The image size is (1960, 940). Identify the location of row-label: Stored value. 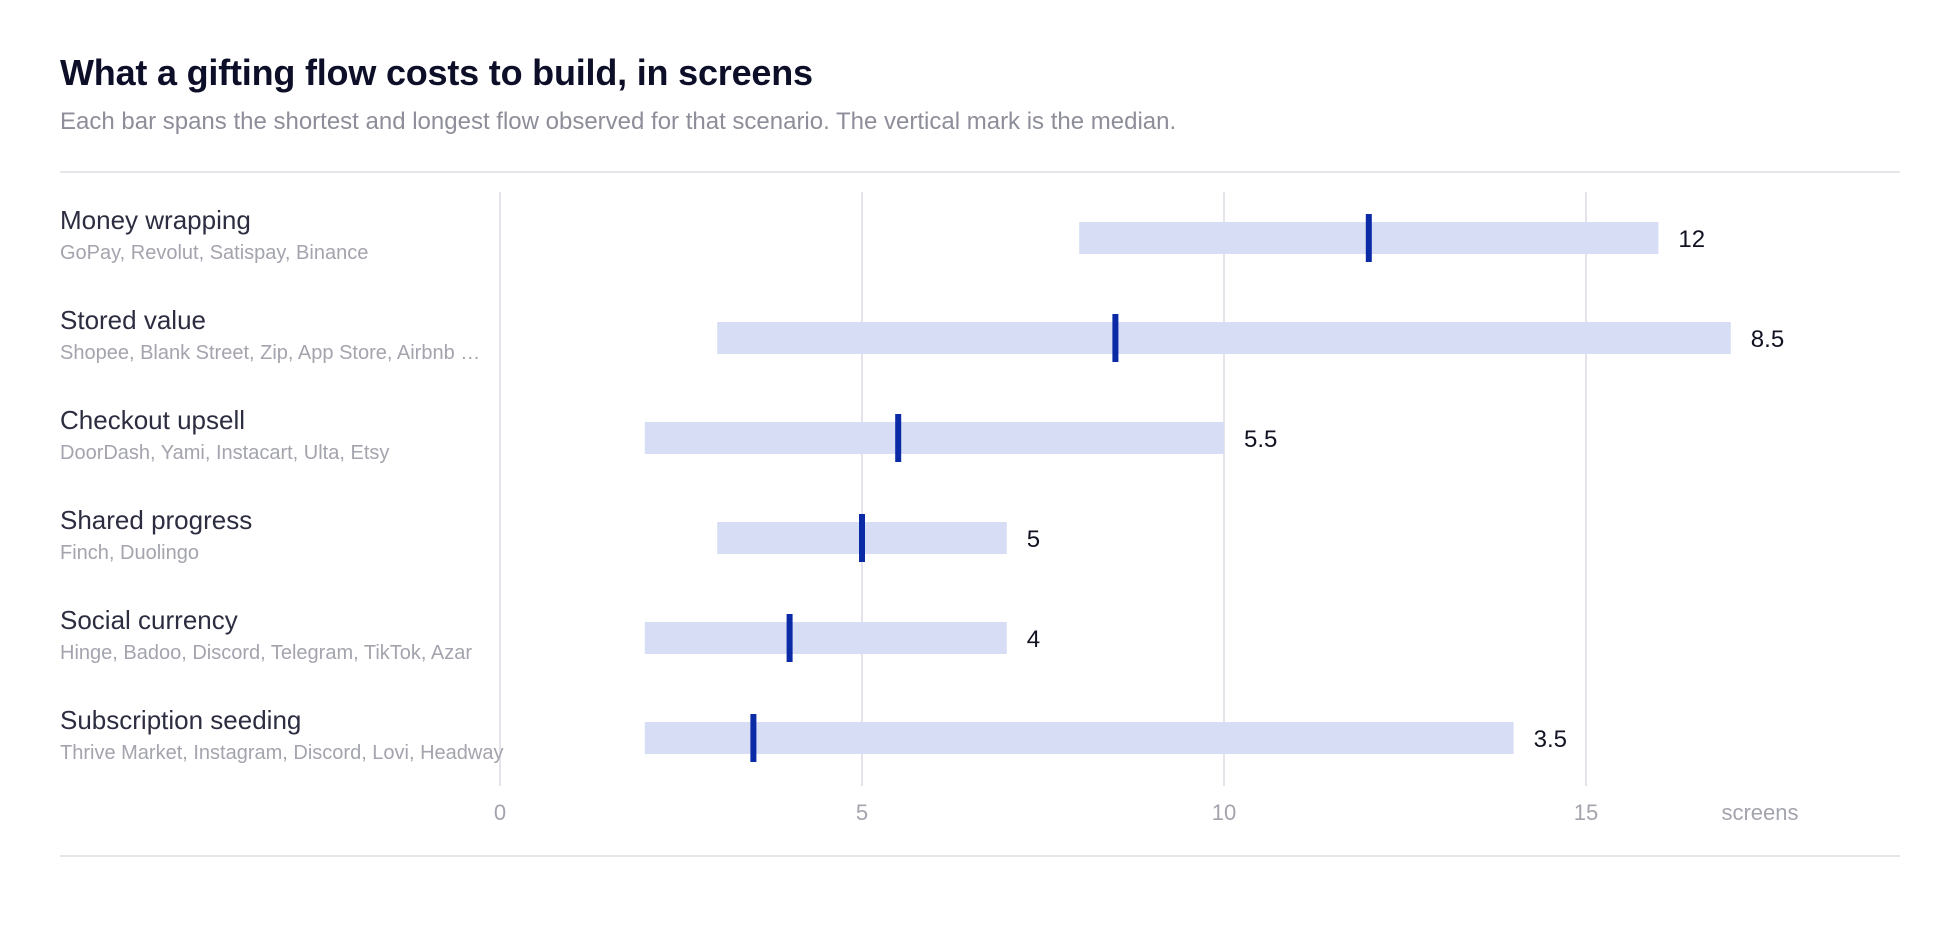
(133, 320).